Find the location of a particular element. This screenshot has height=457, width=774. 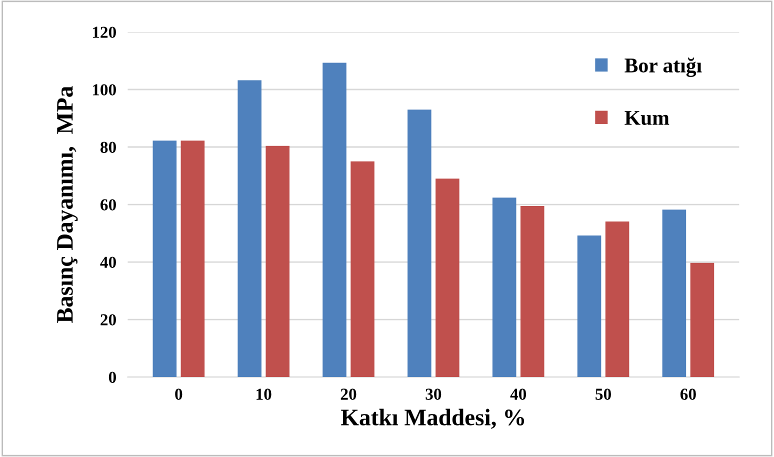

x-tick-label: 60 is located at coordinates (688, 394).